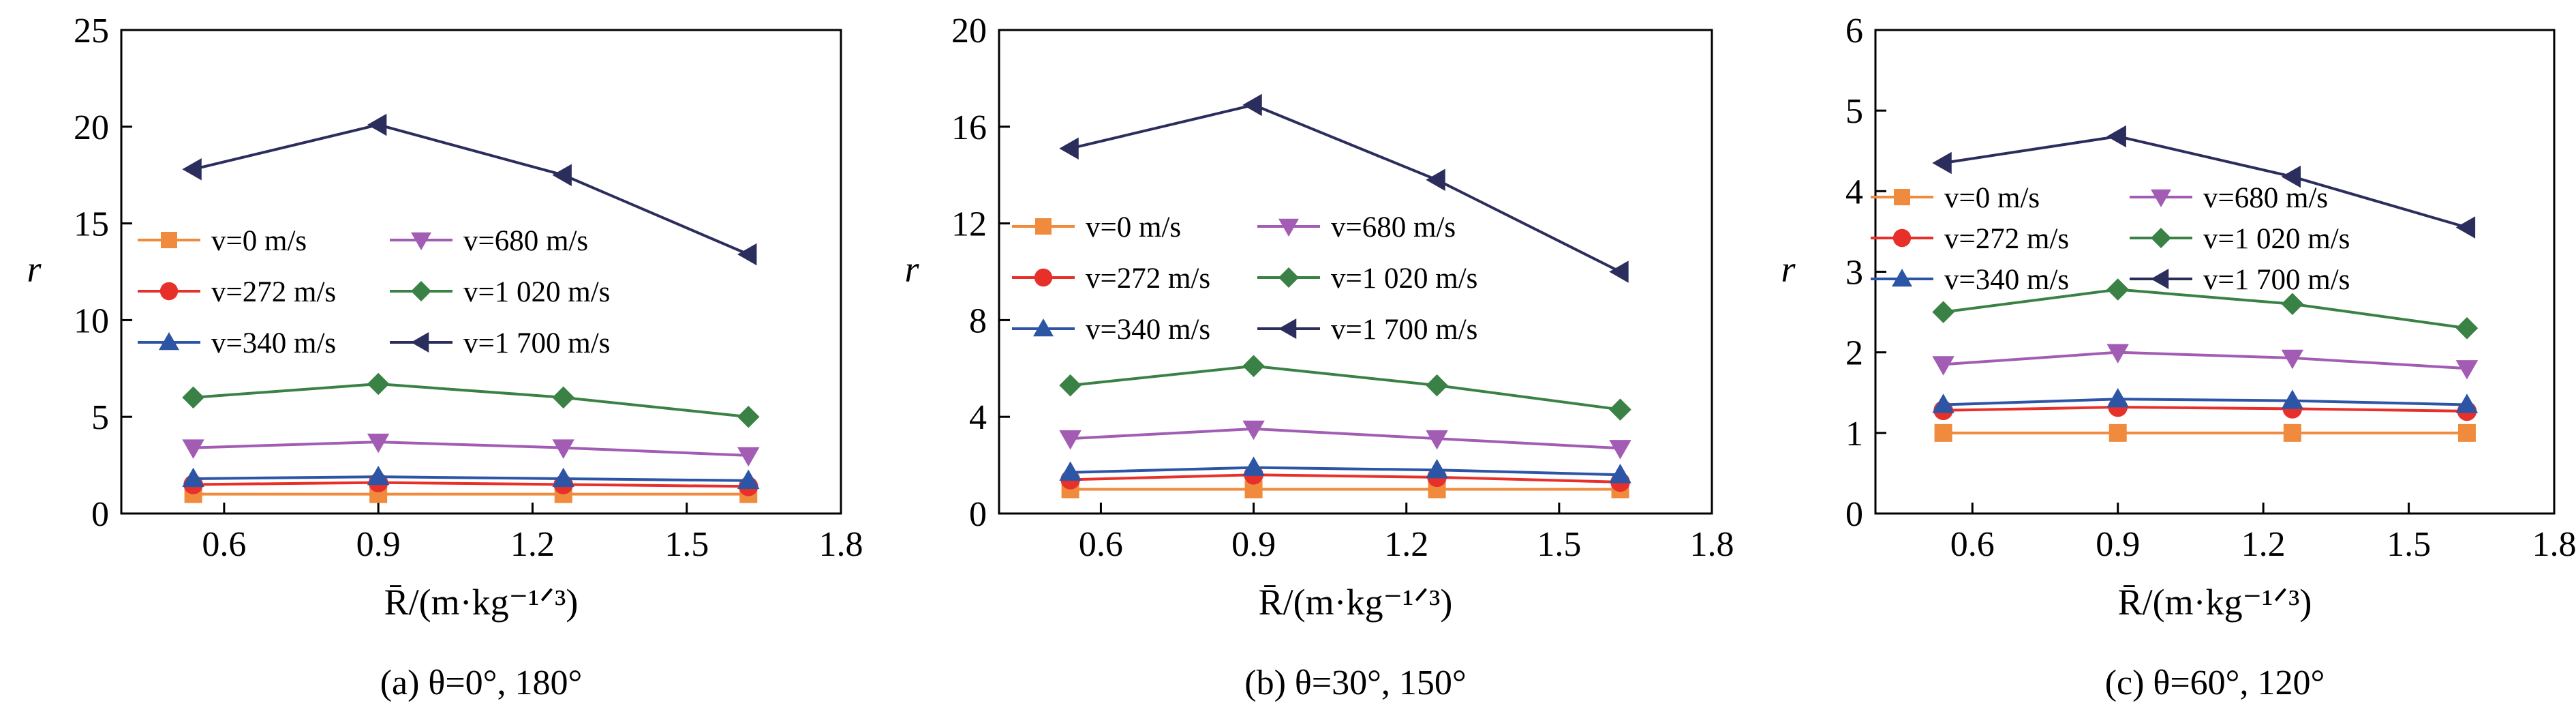 The width and height of the screenshot is (2576, 714). I want to click on y-tick-label: 8, so click(978, 320).